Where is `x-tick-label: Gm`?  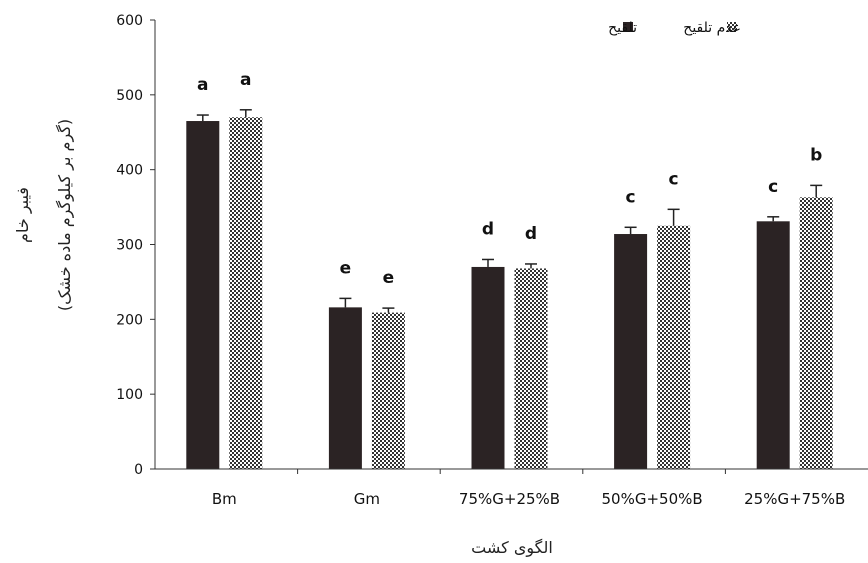
x-tick-label: Gm is located at coordinates (367, 499).